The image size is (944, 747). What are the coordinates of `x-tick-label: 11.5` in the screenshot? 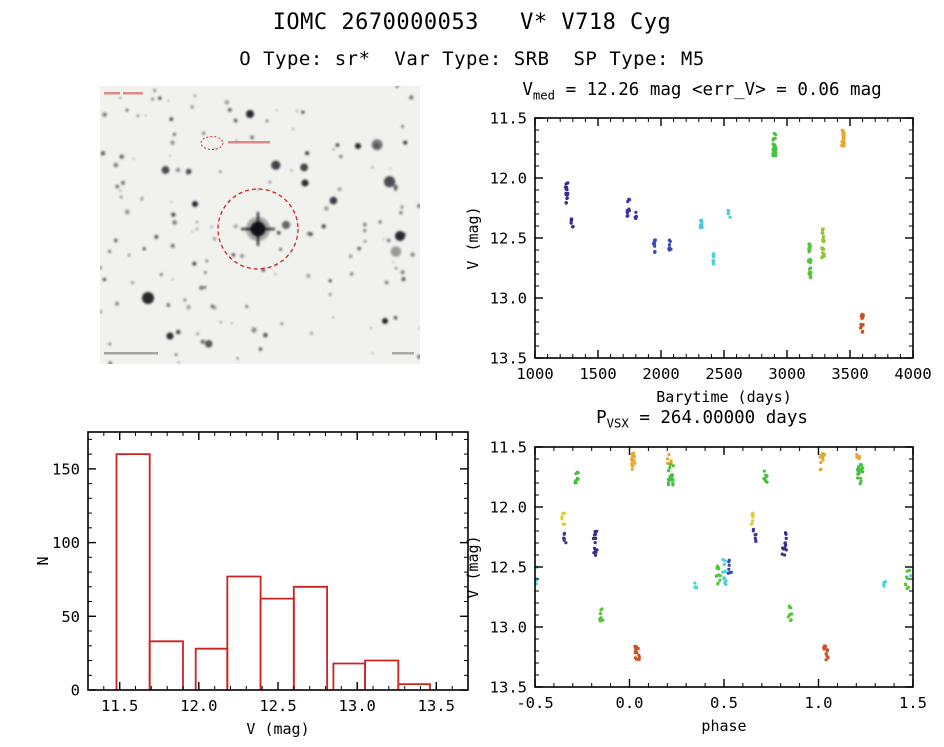 It's located at (119, 706).